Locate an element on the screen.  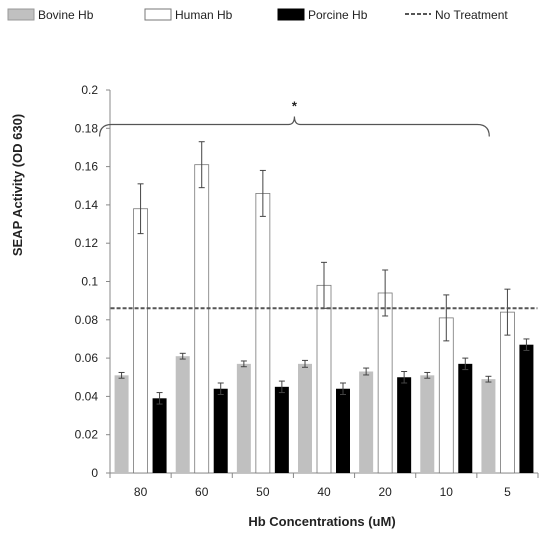
y-tick-label: 0.18 is located at coordinates (87, 128).